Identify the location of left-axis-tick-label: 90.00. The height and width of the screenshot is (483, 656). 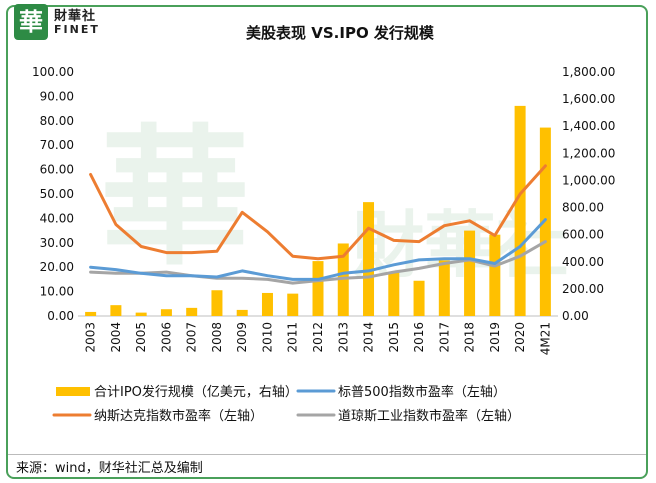
(57, 96).